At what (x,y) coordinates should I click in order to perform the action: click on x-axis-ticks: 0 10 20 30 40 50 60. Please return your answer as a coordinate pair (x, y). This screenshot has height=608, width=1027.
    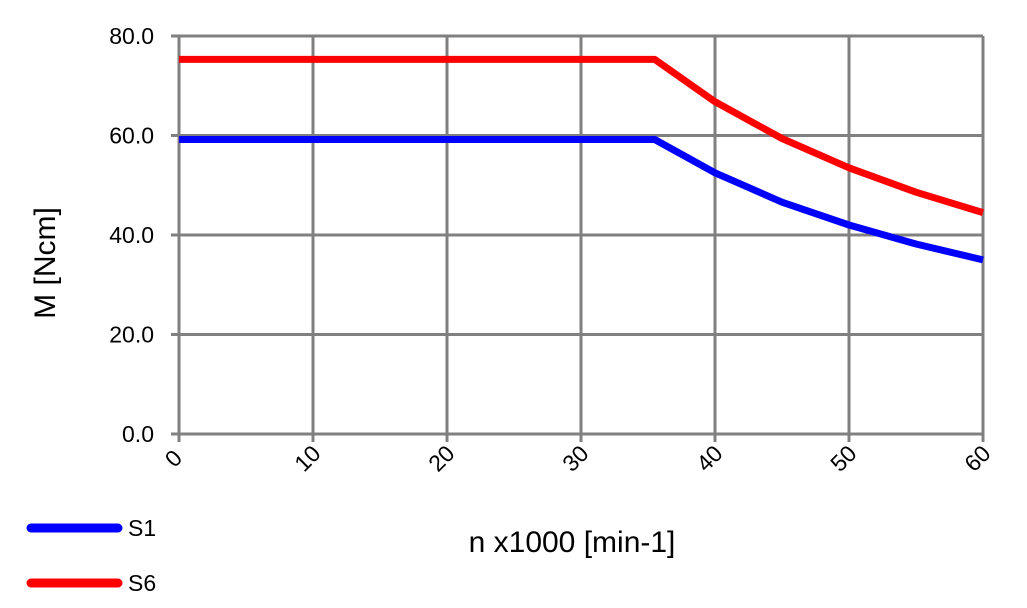
    Looking at the image, I should click on (578, 458).